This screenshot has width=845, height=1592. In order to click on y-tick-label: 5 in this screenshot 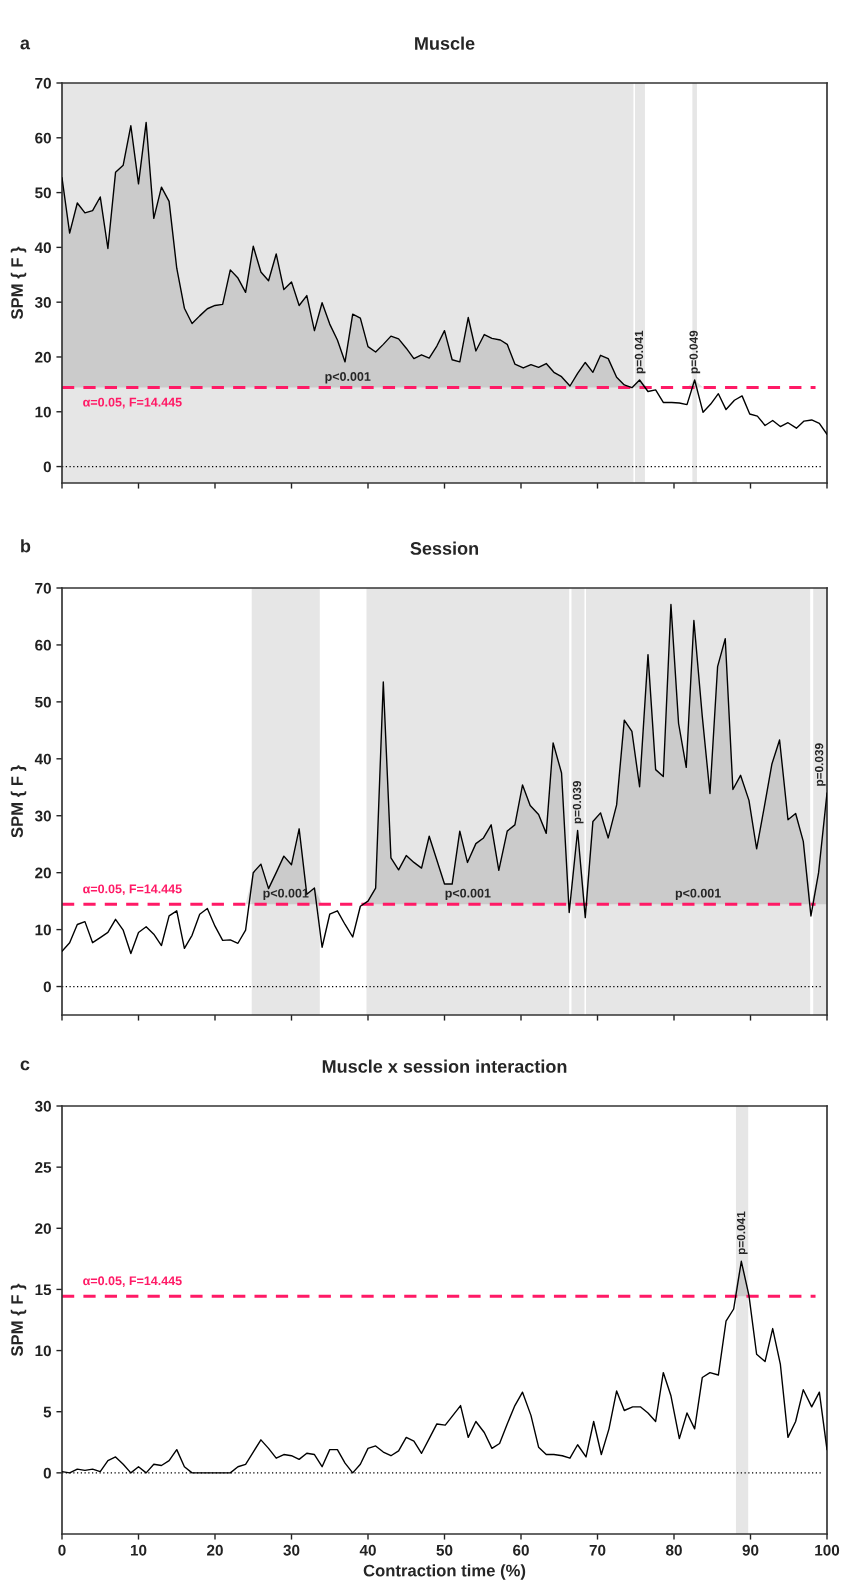, I will do `click(47, 1412)`.